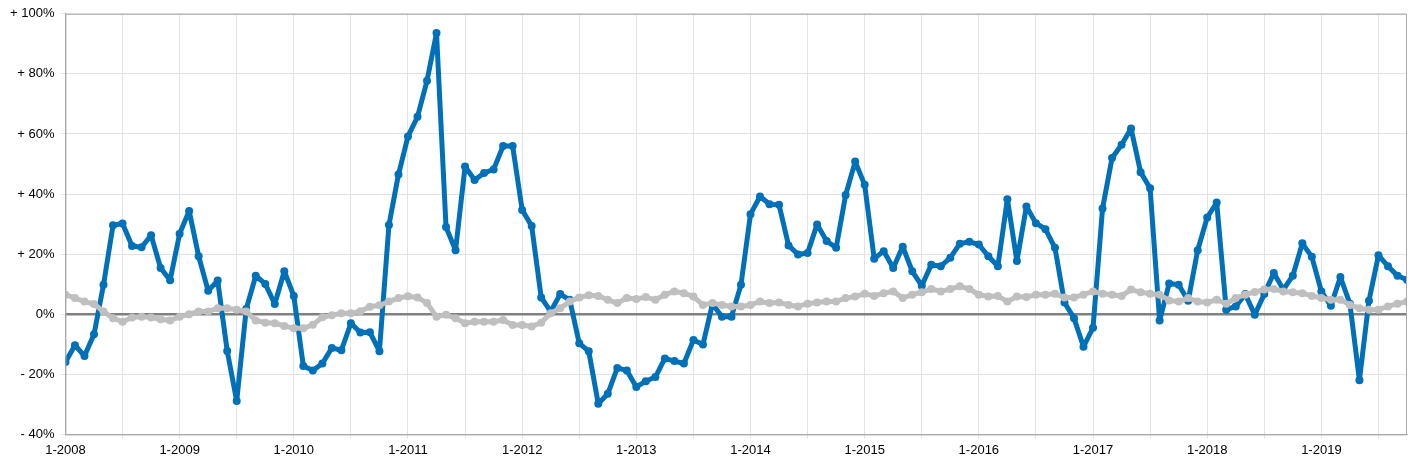  I want to click on y-tick-label: + 80%, so click(36, 73).